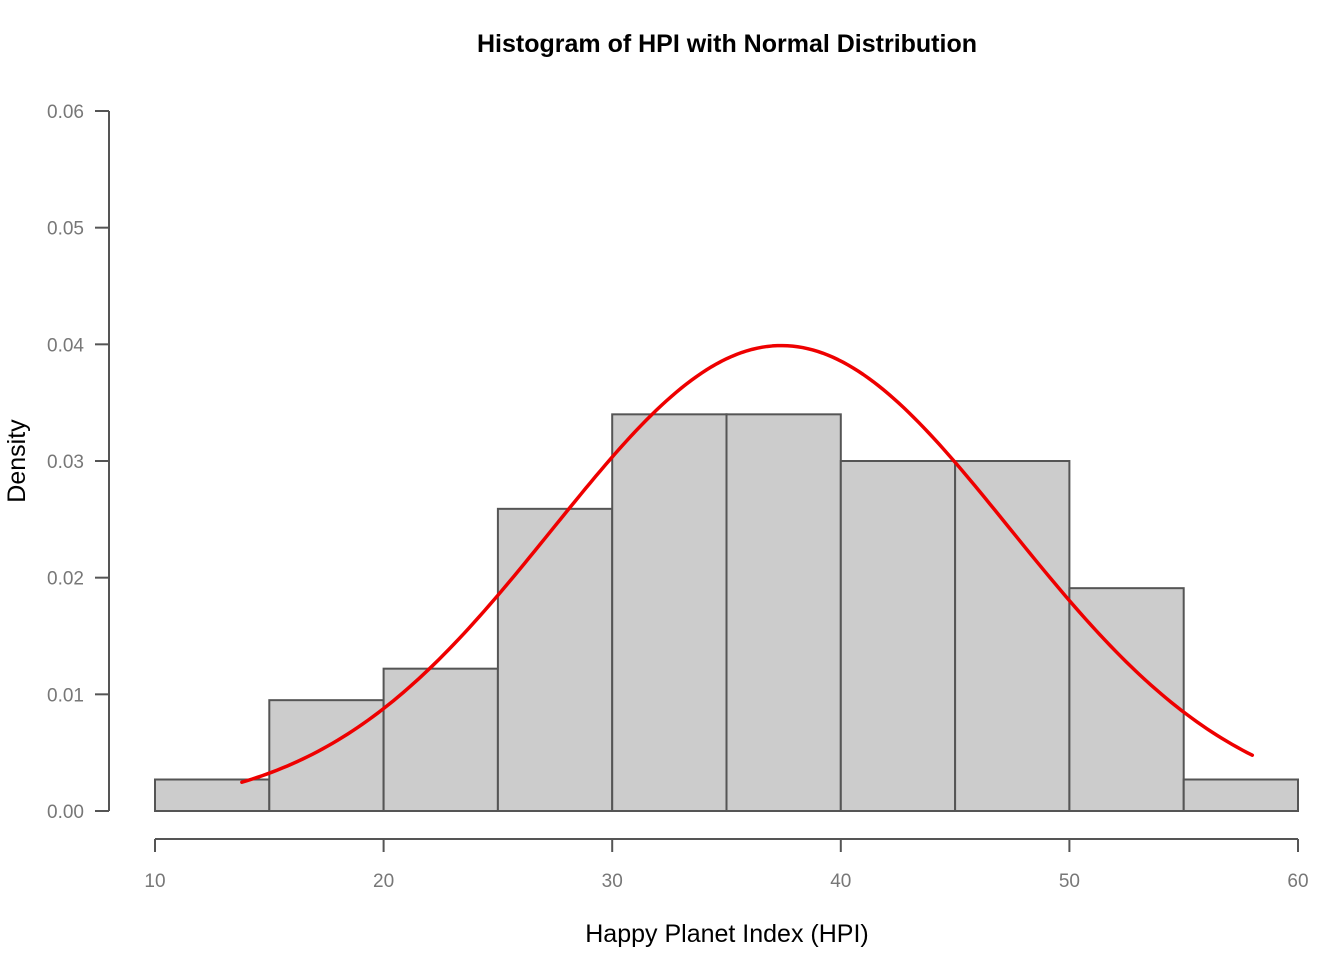 Image resolution: width=1344 pixels, height=960 pixels. I want to click on y-tick-label: 0.06, so click(65, 112).